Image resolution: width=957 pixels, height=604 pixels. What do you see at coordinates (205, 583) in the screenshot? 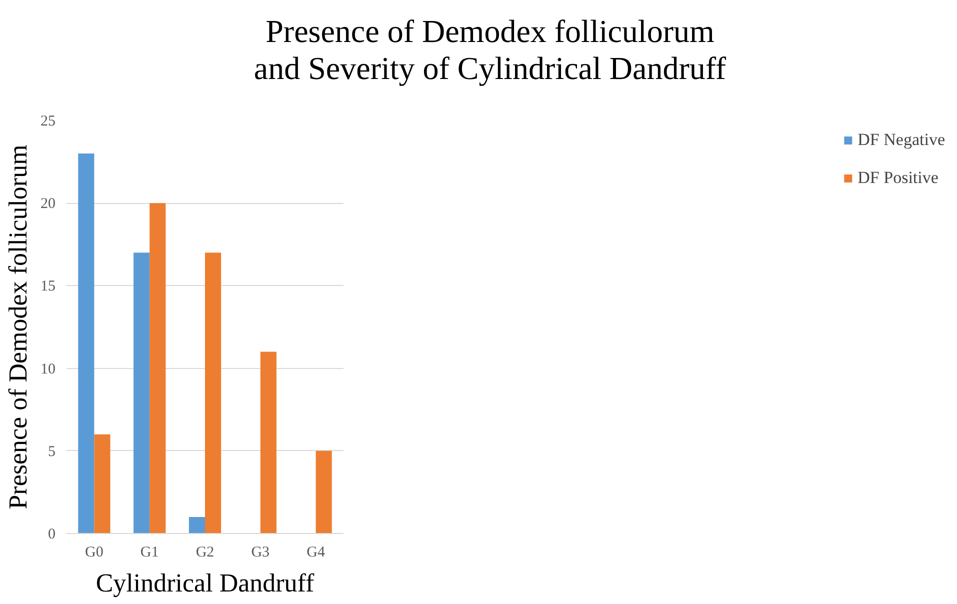
I see `x-axis-title: Cylindrical Dandruff` at bounding box center [205, 583].